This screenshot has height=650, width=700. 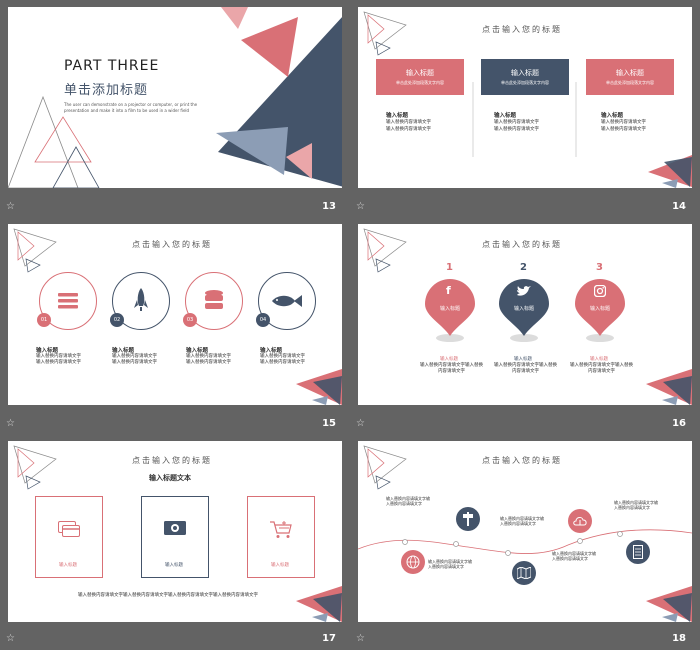 What do you see at coordinates (599, 267) in the screenshot?
I see `pin-number: 3` at bounding box center [599, 267].